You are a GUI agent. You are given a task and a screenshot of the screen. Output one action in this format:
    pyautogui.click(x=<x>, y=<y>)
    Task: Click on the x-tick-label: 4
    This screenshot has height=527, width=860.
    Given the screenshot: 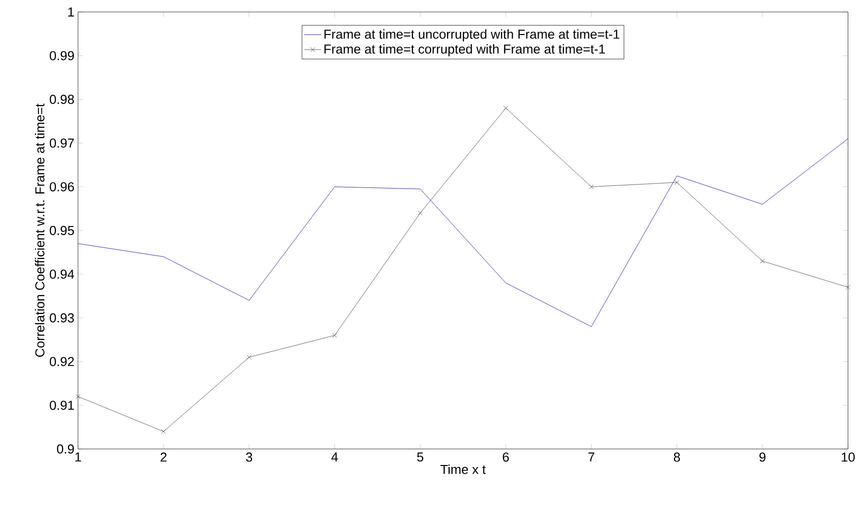 What is the action you would take?
    pyautogui.click(x=334, y=457)
    